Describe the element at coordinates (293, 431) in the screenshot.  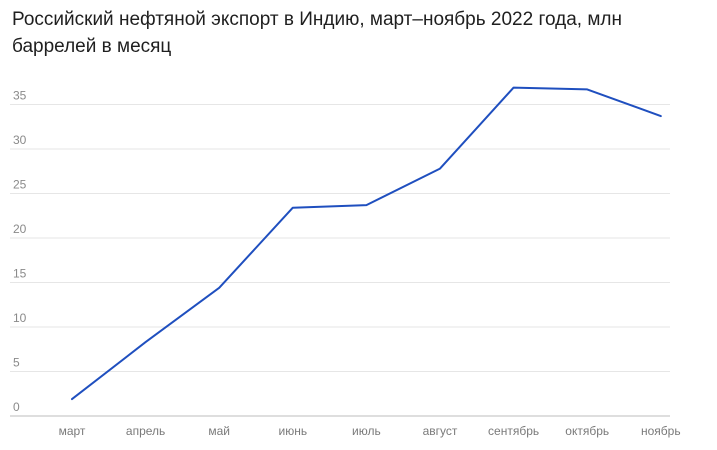
I see `x-tick-label: июнь` at that location.